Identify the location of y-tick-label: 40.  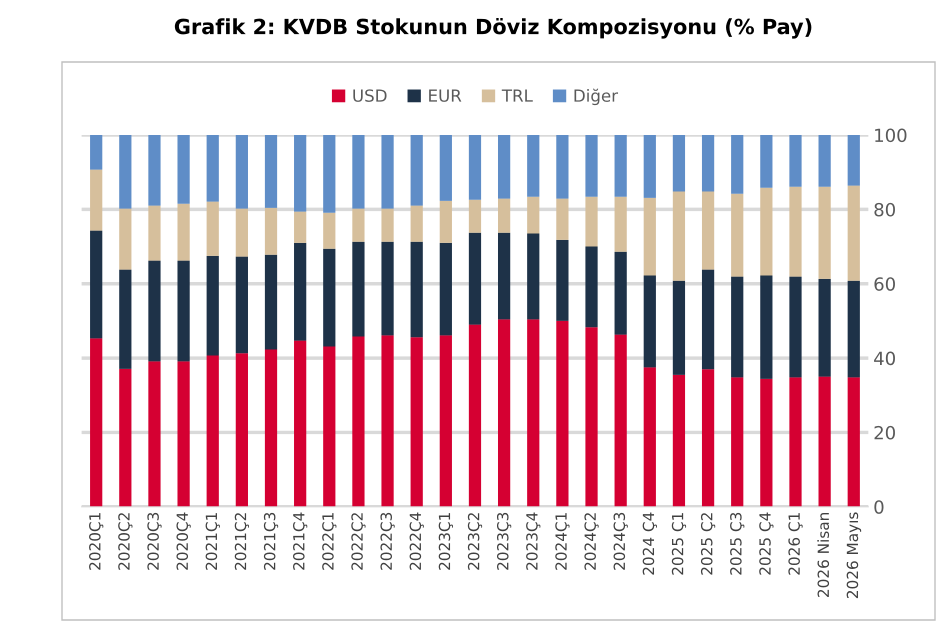
(884, 359).